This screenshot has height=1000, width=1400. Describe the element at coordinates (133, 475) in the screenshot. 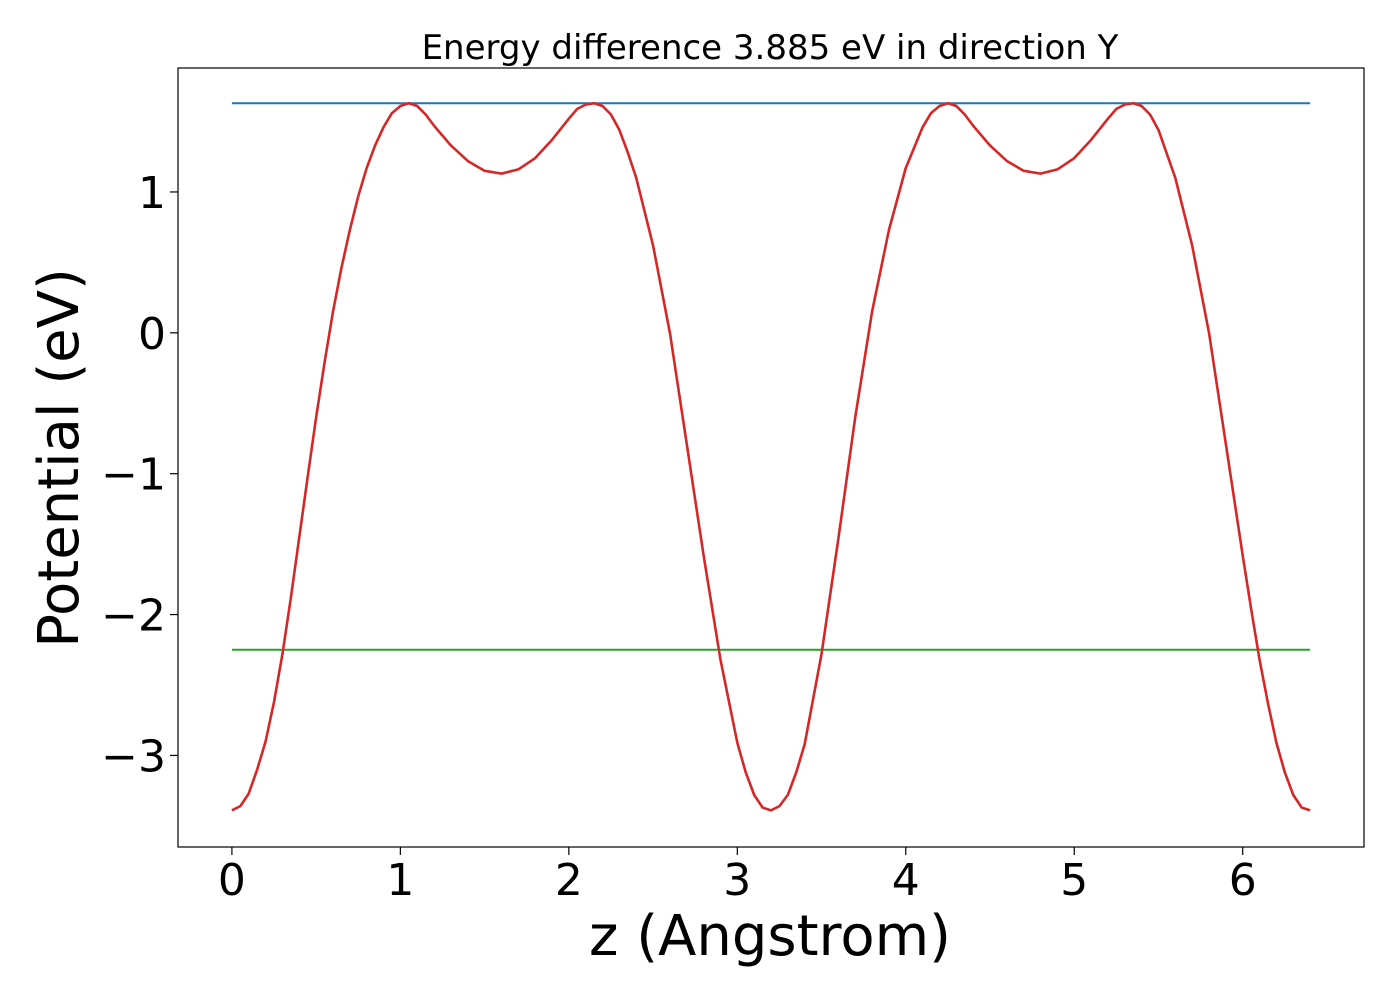

I see `y-tick-label: −1` at that location.